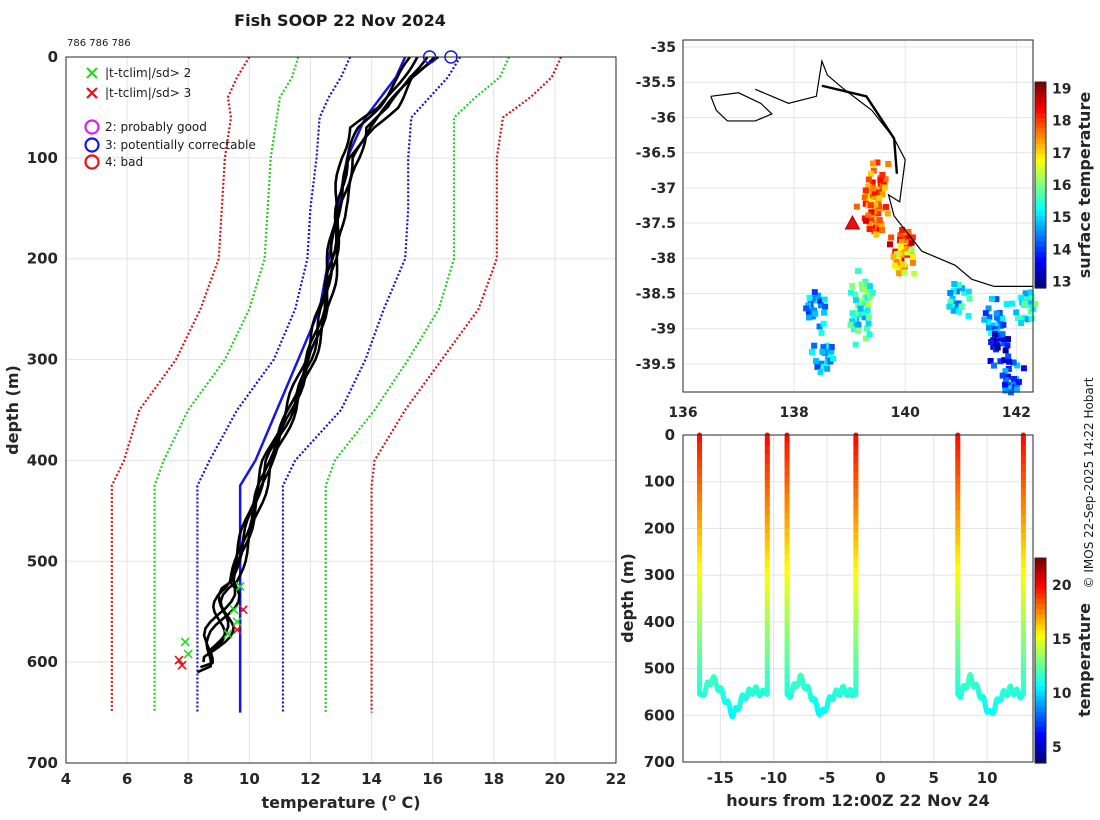 This screenshot has height=820, width=1100. What do you see at coordinates (310, 779) in the screenshot?
I see `x-tick-label: 12` at bounding box center [310, 779].